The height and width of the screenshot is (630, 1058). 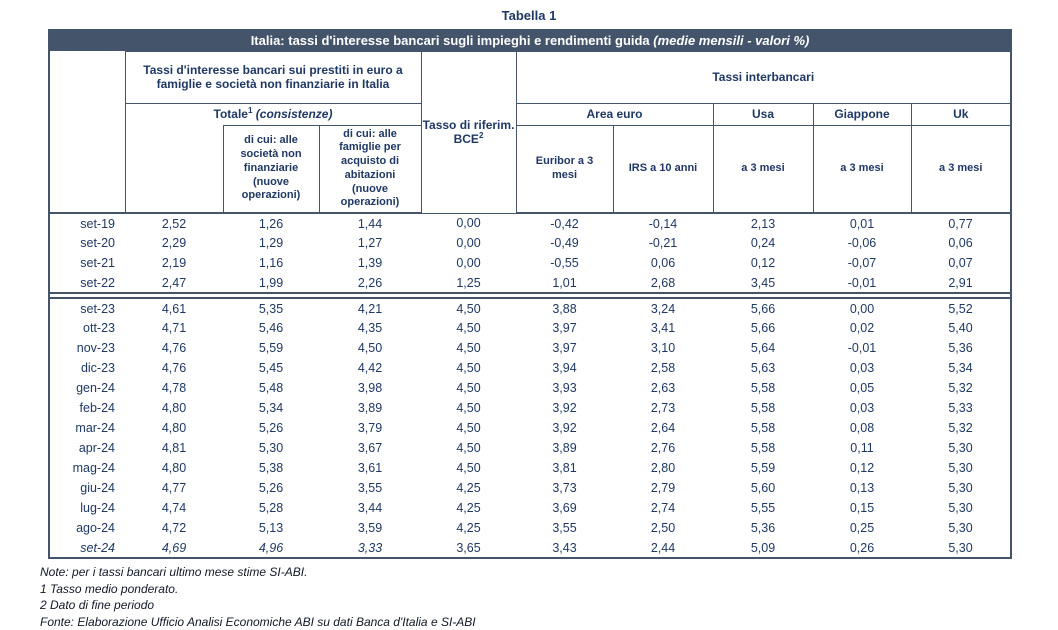 I want to click on value-cell: 3,43, so click(x=564, y=547).